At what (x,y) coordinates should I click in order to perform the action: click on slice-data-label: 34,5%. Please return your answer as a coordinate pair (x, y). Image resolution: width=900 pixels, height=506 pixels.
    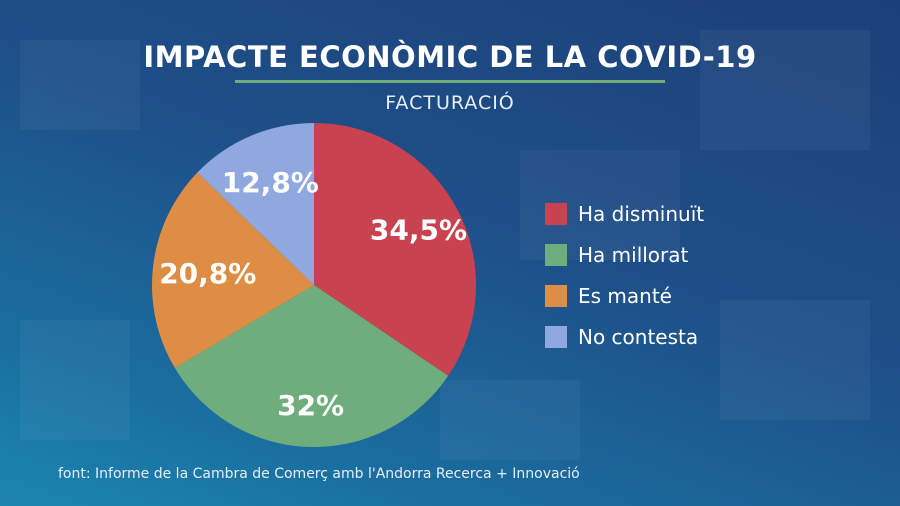
    Looking at the image, I should click on (418, 230).